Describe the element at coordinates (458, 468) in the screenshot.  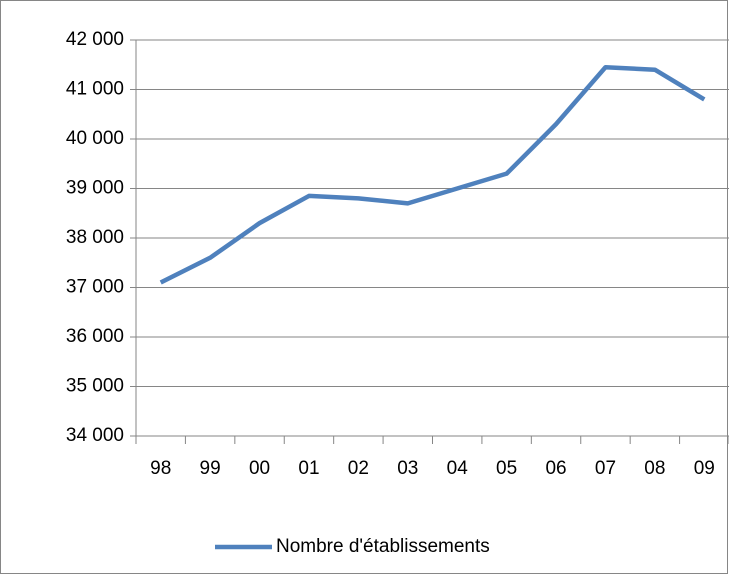
I see `x-tick-label: 04` at that location.